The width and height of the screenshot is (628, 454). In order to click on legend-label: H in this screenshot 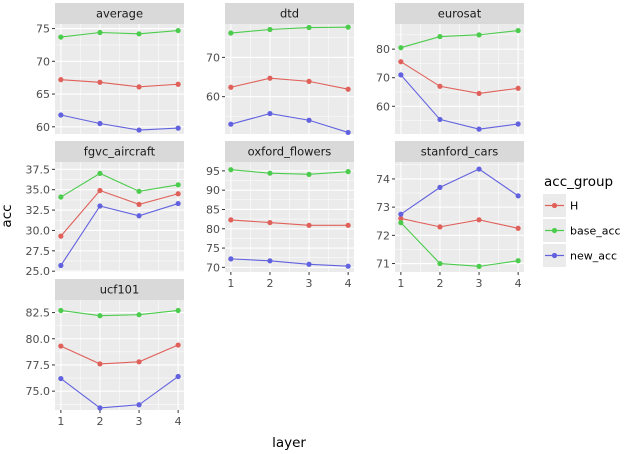, I will do `click(574, 206)`.